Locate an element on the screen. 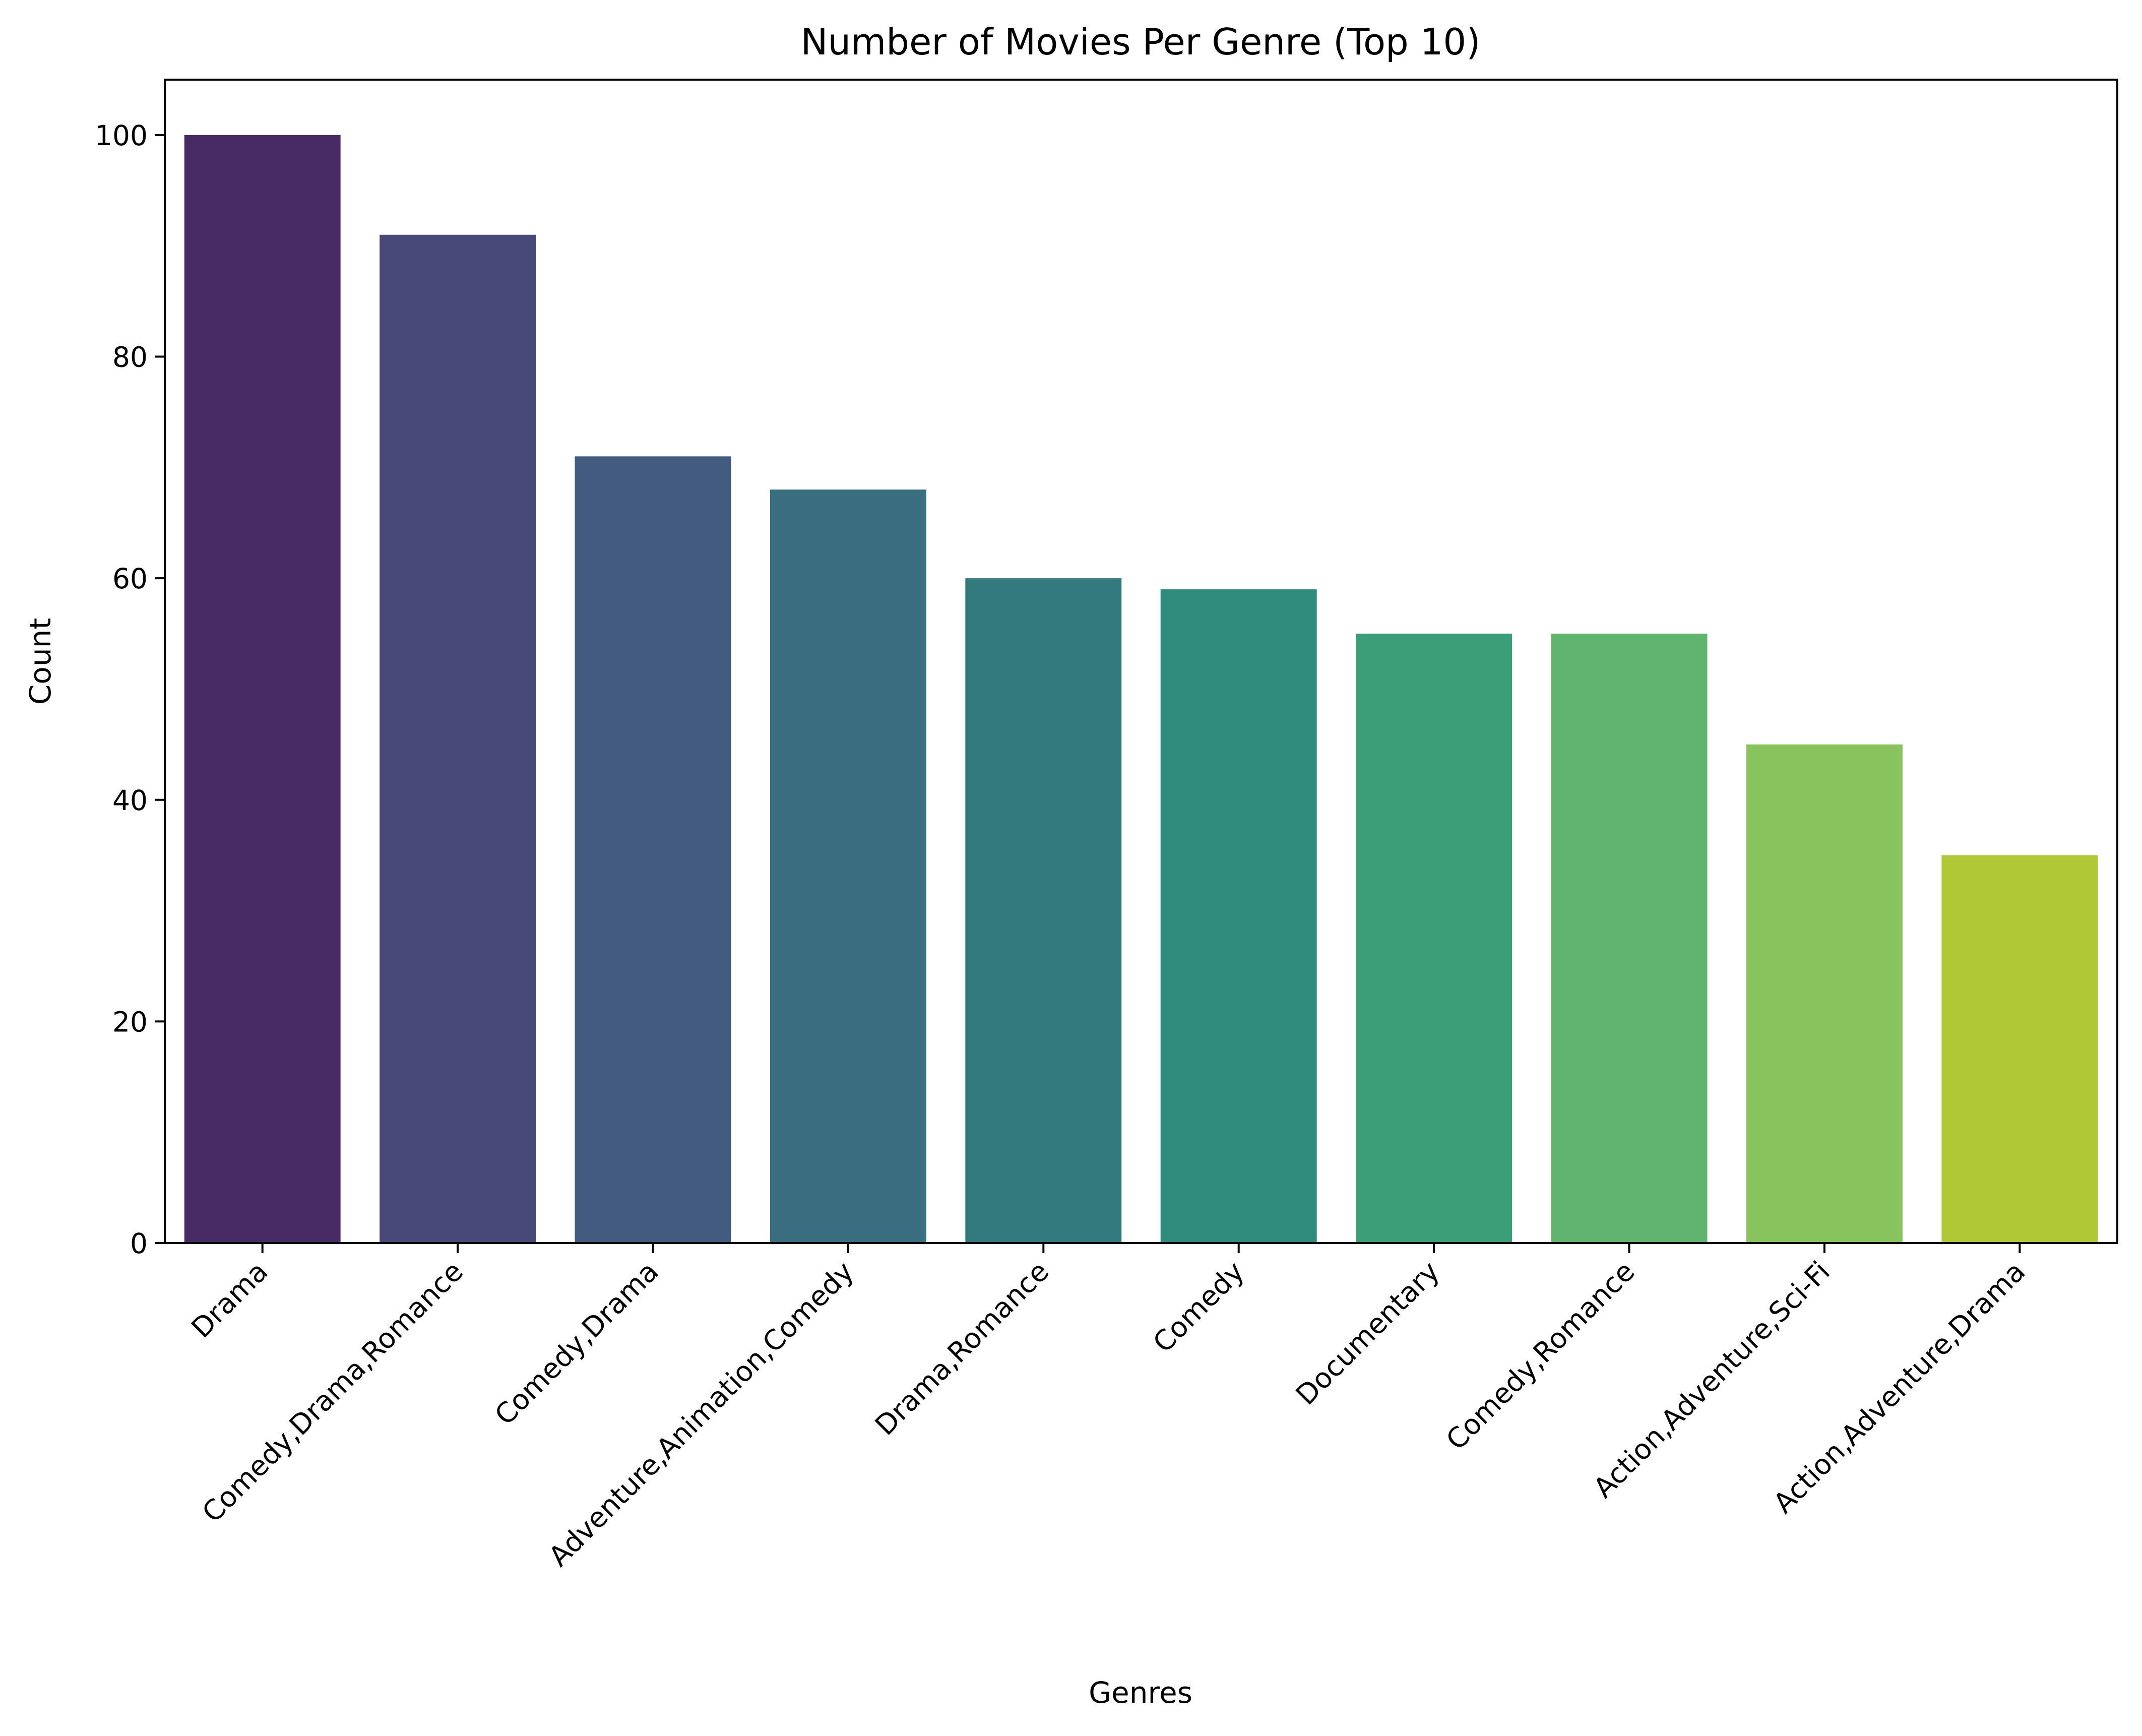 Image resolution: width=2142 pixels, height=1736 pixels. chart-title: Number of Movies Per Genre (Top 10) is located at coordinates (1141, 42).